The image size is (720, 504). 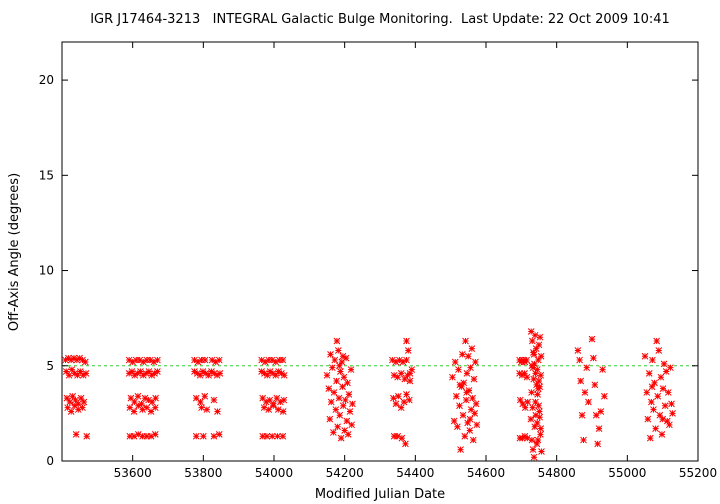 What do you see at coordinates (486, 473) in the screenshot?
I see `x-tick-label: 54600` at bounding box center [486, 473].